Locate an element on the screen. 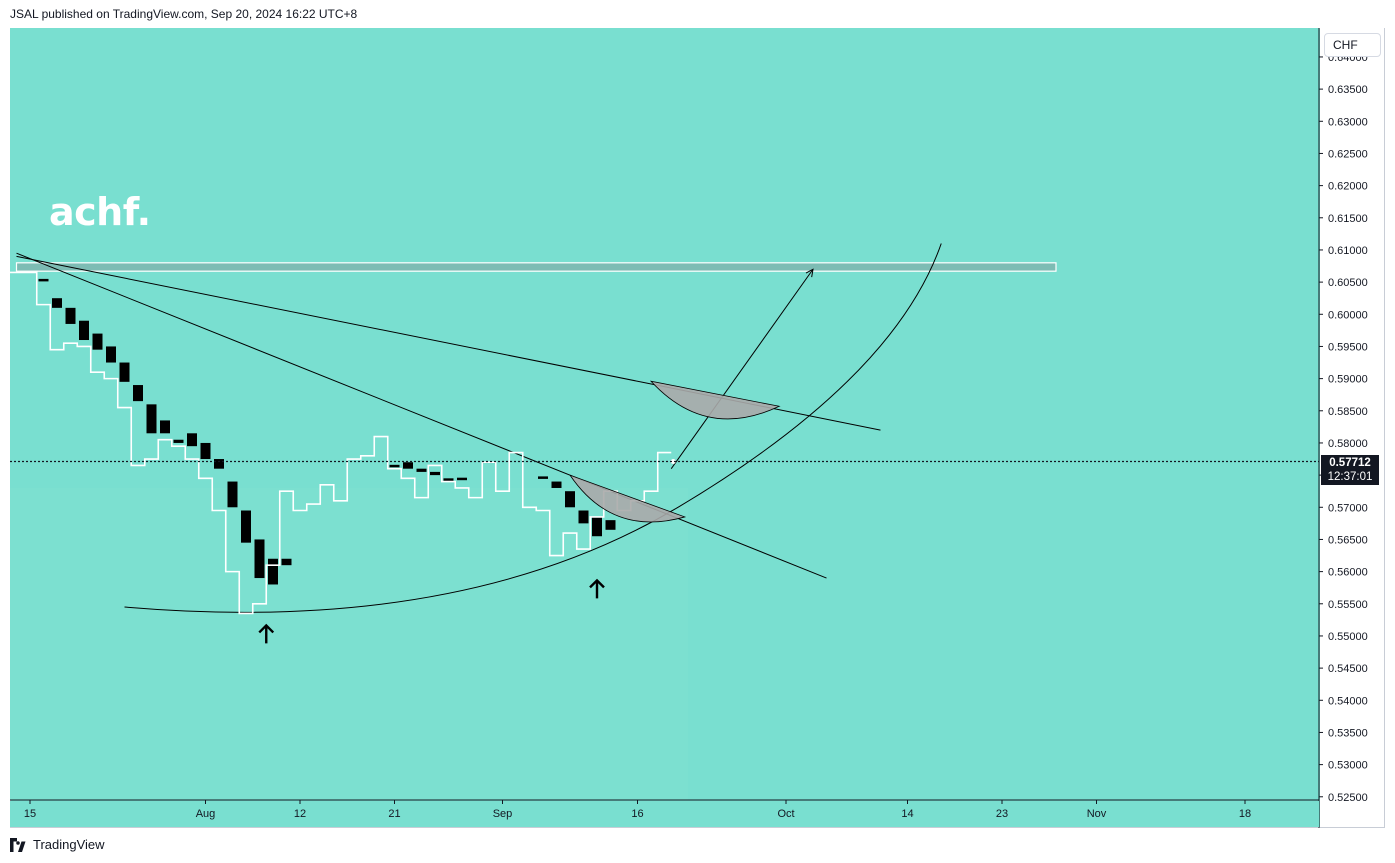  y-tick-label: 0.60500 is located at coordinates (1348, 283).